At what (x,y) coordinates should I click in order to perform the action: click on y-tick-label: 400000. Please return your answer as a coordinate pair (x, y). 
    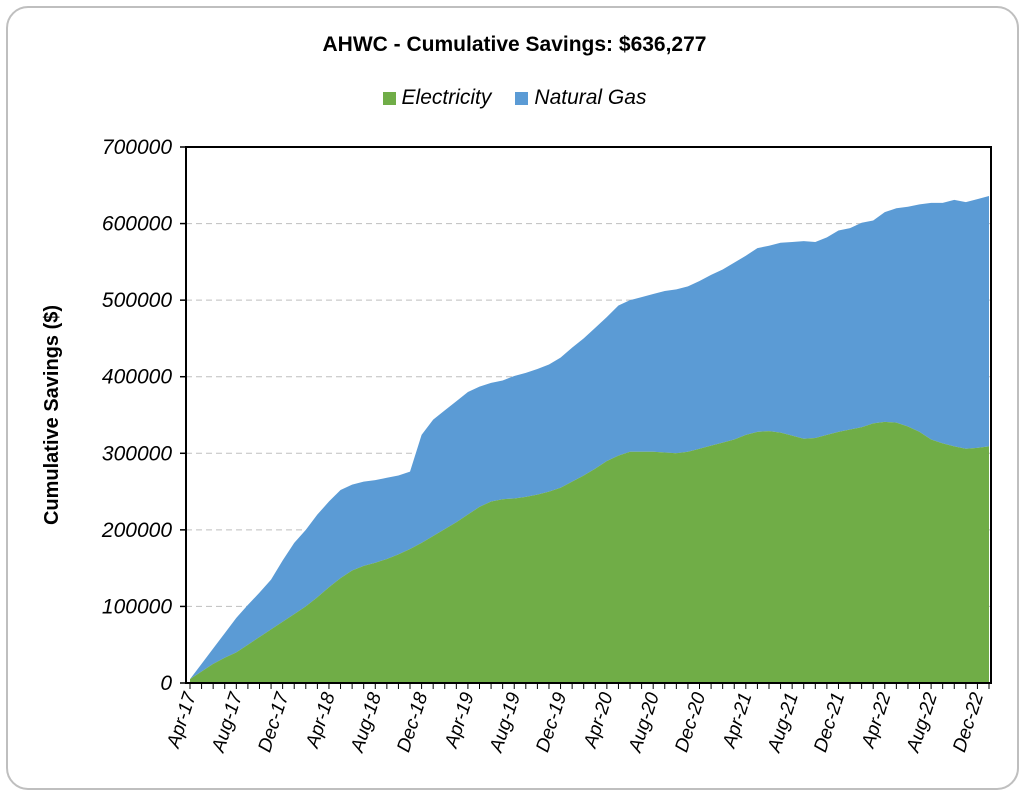
    Looking at the image, I should click on (137, 377).